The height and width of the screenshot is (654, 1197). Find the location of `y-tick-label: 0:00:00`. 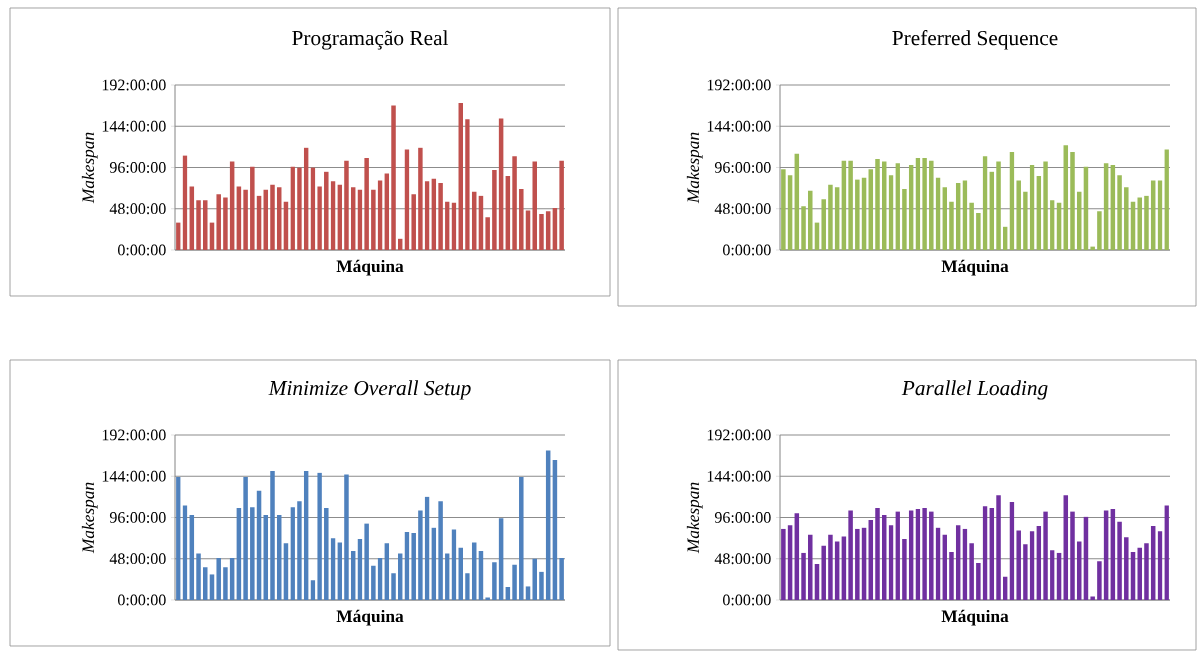

y-tick-label: 0:00:00 is located at coordinates (747, 250).